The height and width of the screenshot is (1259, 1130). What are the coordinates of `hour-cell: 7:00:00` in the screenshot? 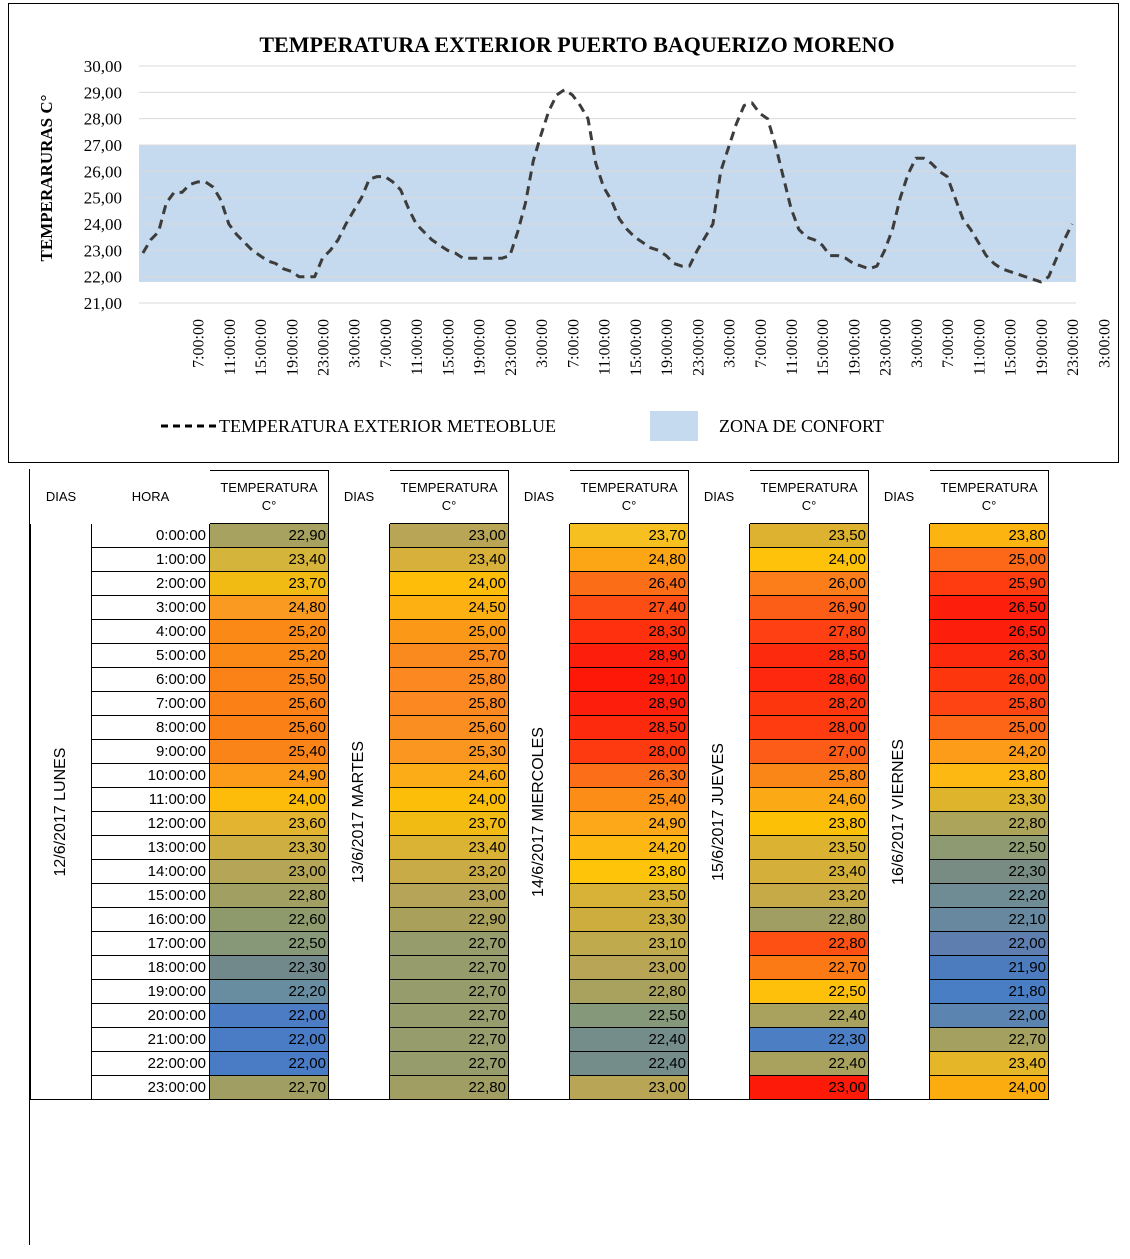 It's located at (150, 703).